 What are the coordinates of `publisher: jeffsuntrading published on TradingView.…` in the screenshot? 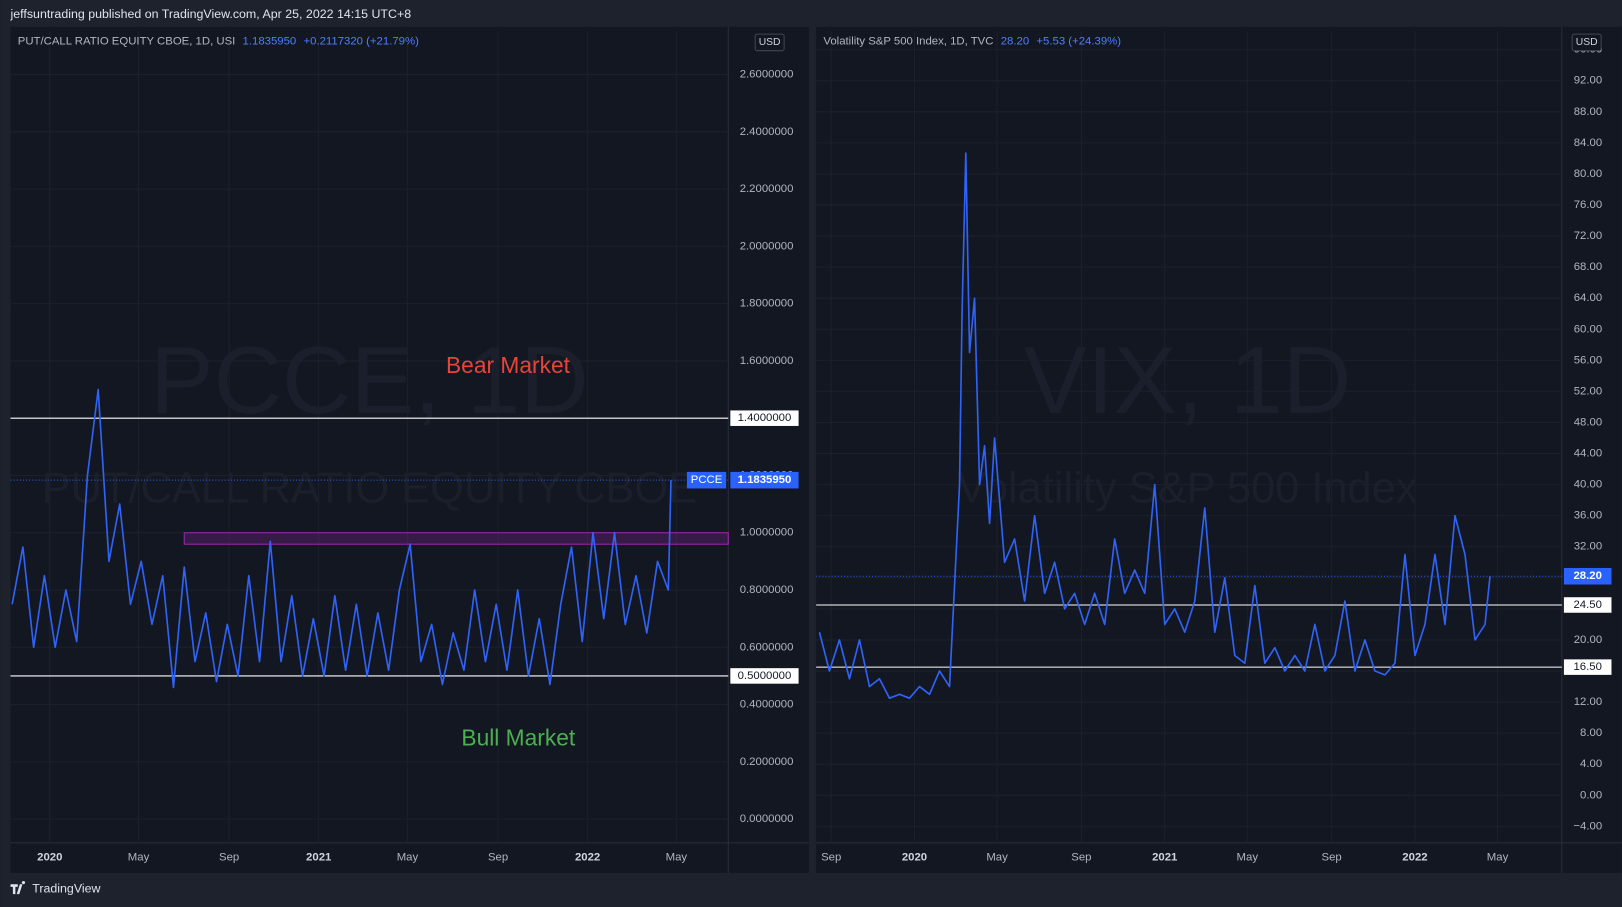 It's located at (211, 14).